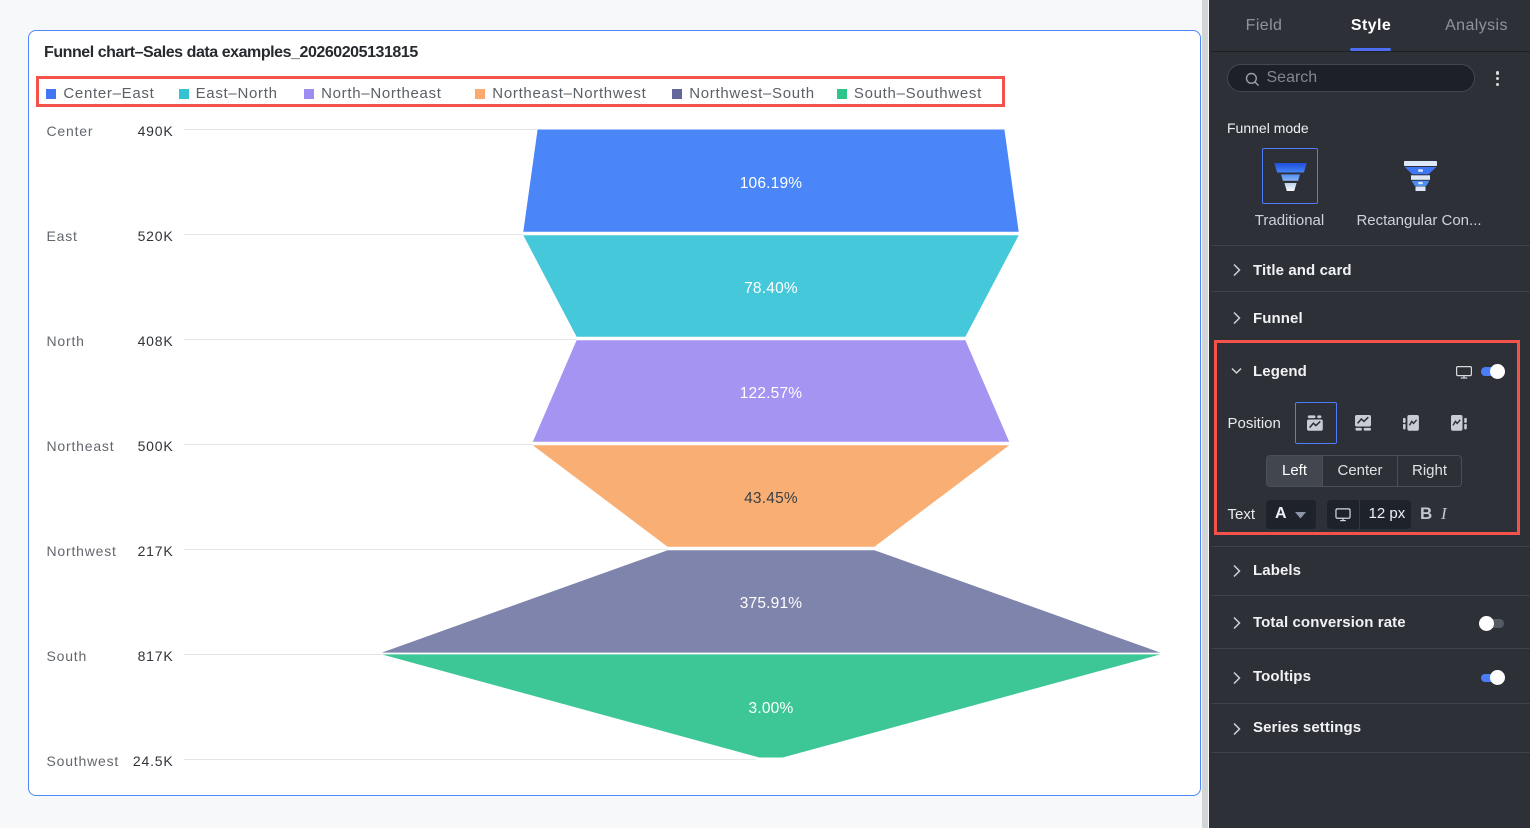 Image resolution: width=1530 pixels, height=828 pixels. I want to click on svg-text: 78.40%, so click(771, 288).